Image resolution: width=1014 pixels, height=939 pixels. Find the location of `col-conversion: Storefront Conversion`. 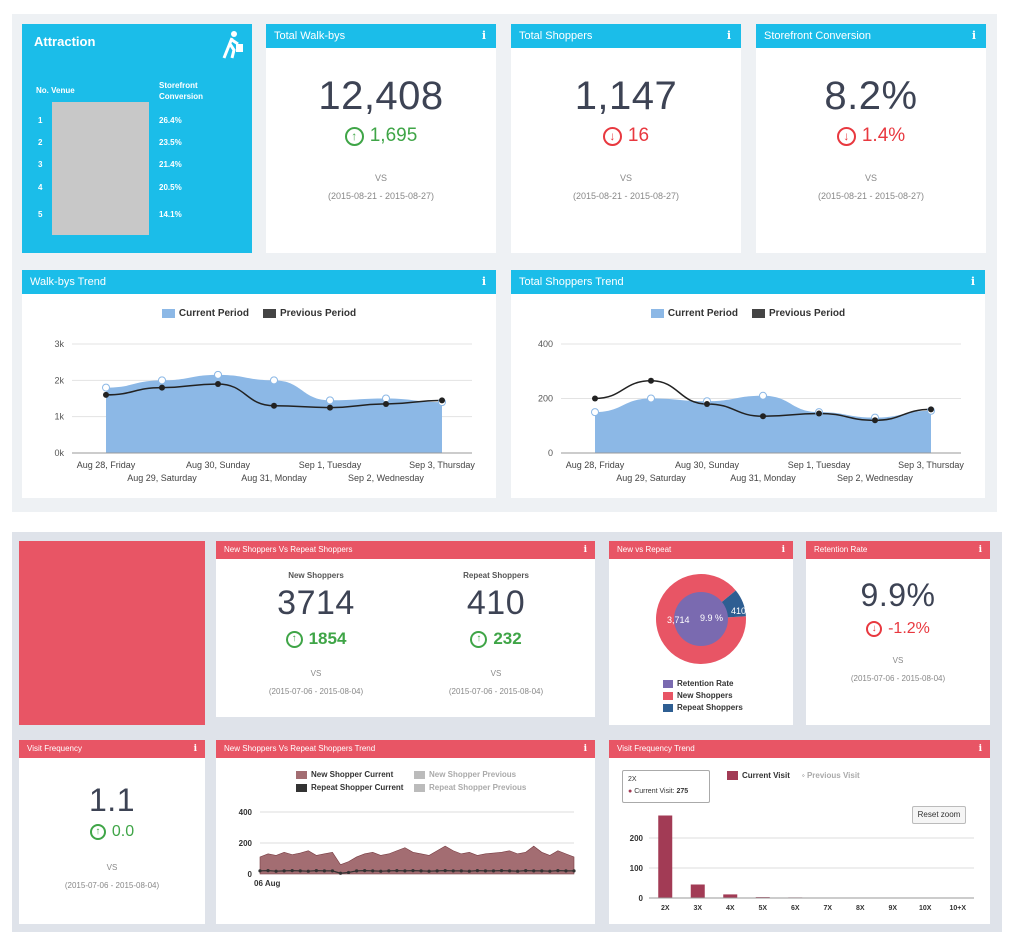

col-conversion: Storefront Conversion is located at coordinates (181, 91).